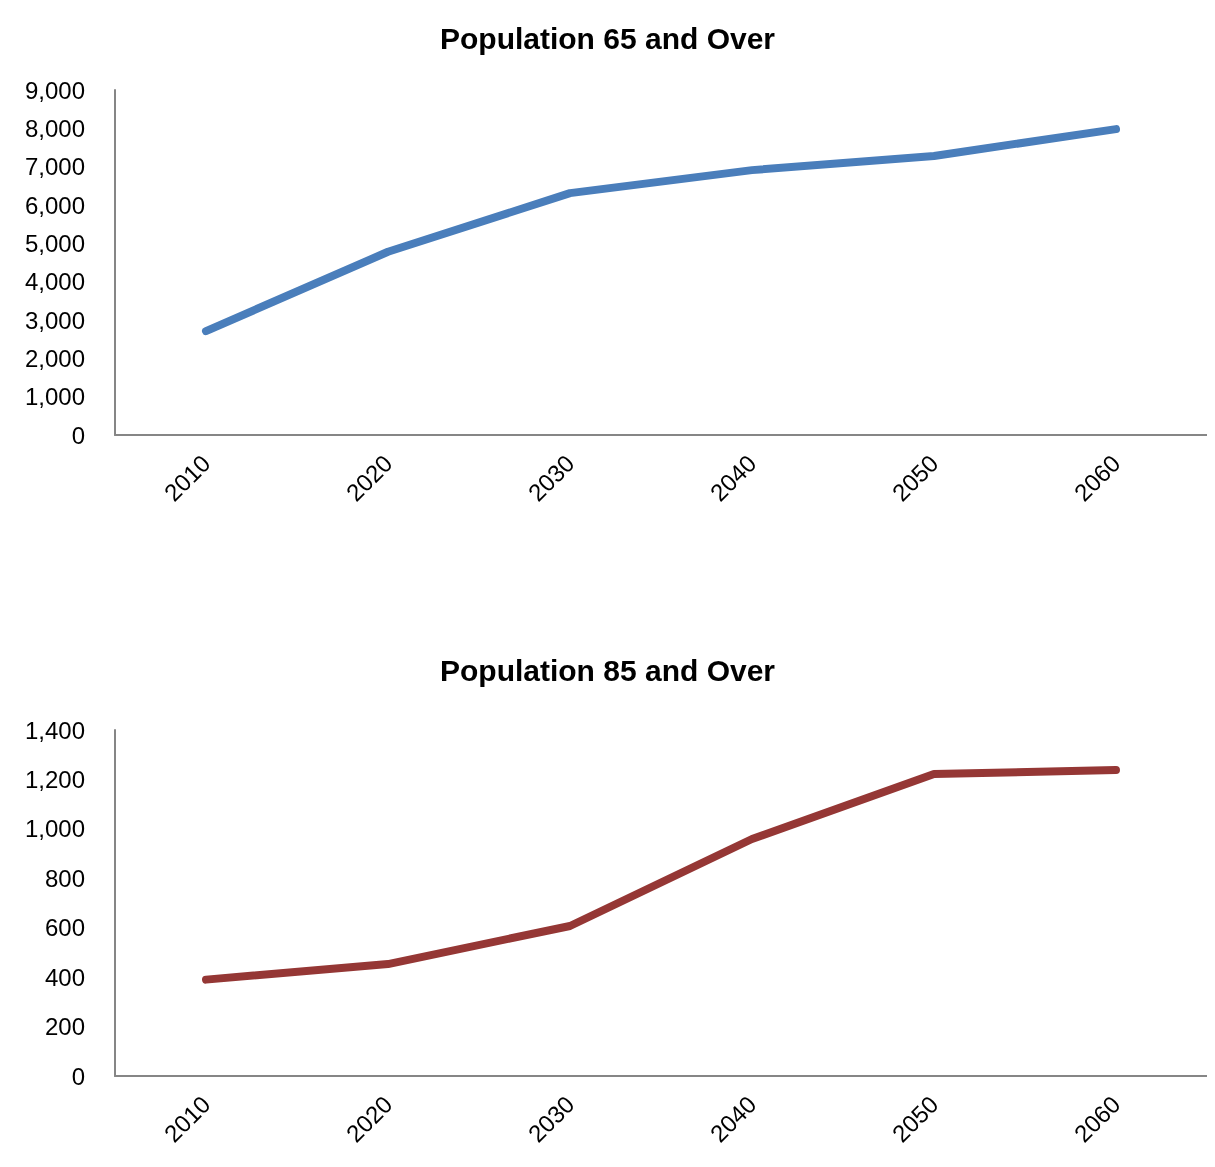 The width and height of the screenshot is (1215, 1167). Describe the element at coordinates (54, 90) in the screenshot. I see `y-tick-label: 9,000` at that location.